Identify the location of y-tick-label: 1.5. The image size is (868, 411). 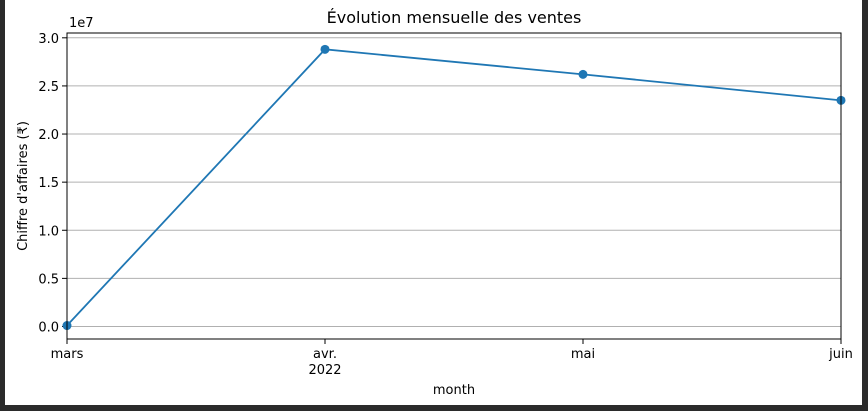
(48, 183).